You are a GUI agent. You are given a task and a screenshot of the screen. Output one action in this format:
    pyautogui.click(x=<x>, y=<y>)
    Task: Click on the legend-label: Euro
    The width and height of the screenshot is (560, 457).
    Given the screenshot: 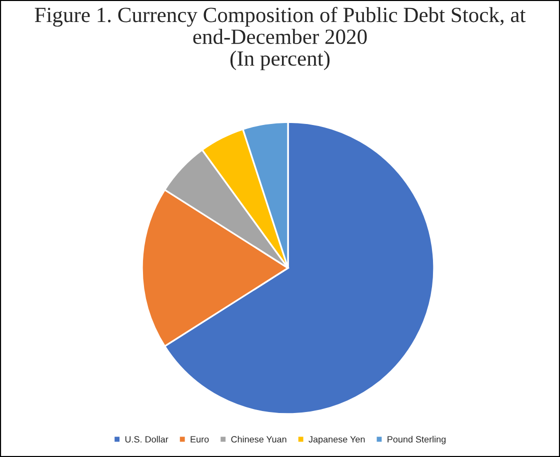 What is the action you would take?
    pyautogui.click(x=199, y=439)
    